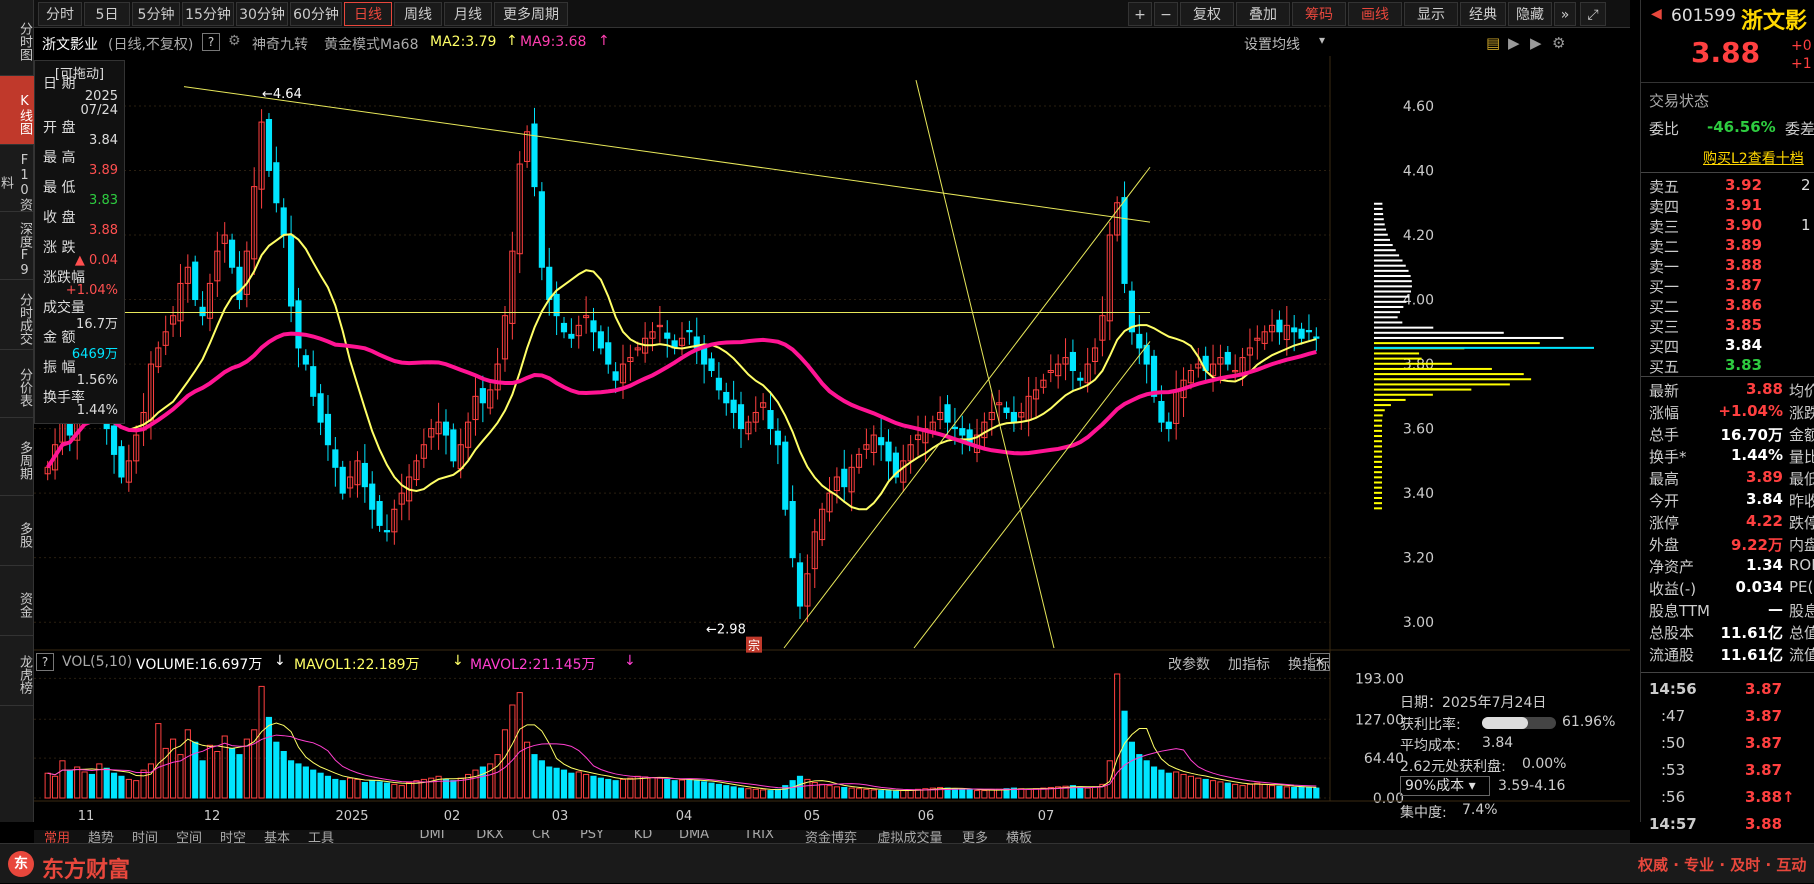  What do you see at coordinates (276, 837) in the screenshot?
I see `tab-5: 基本` at bounding box center [276, 837].